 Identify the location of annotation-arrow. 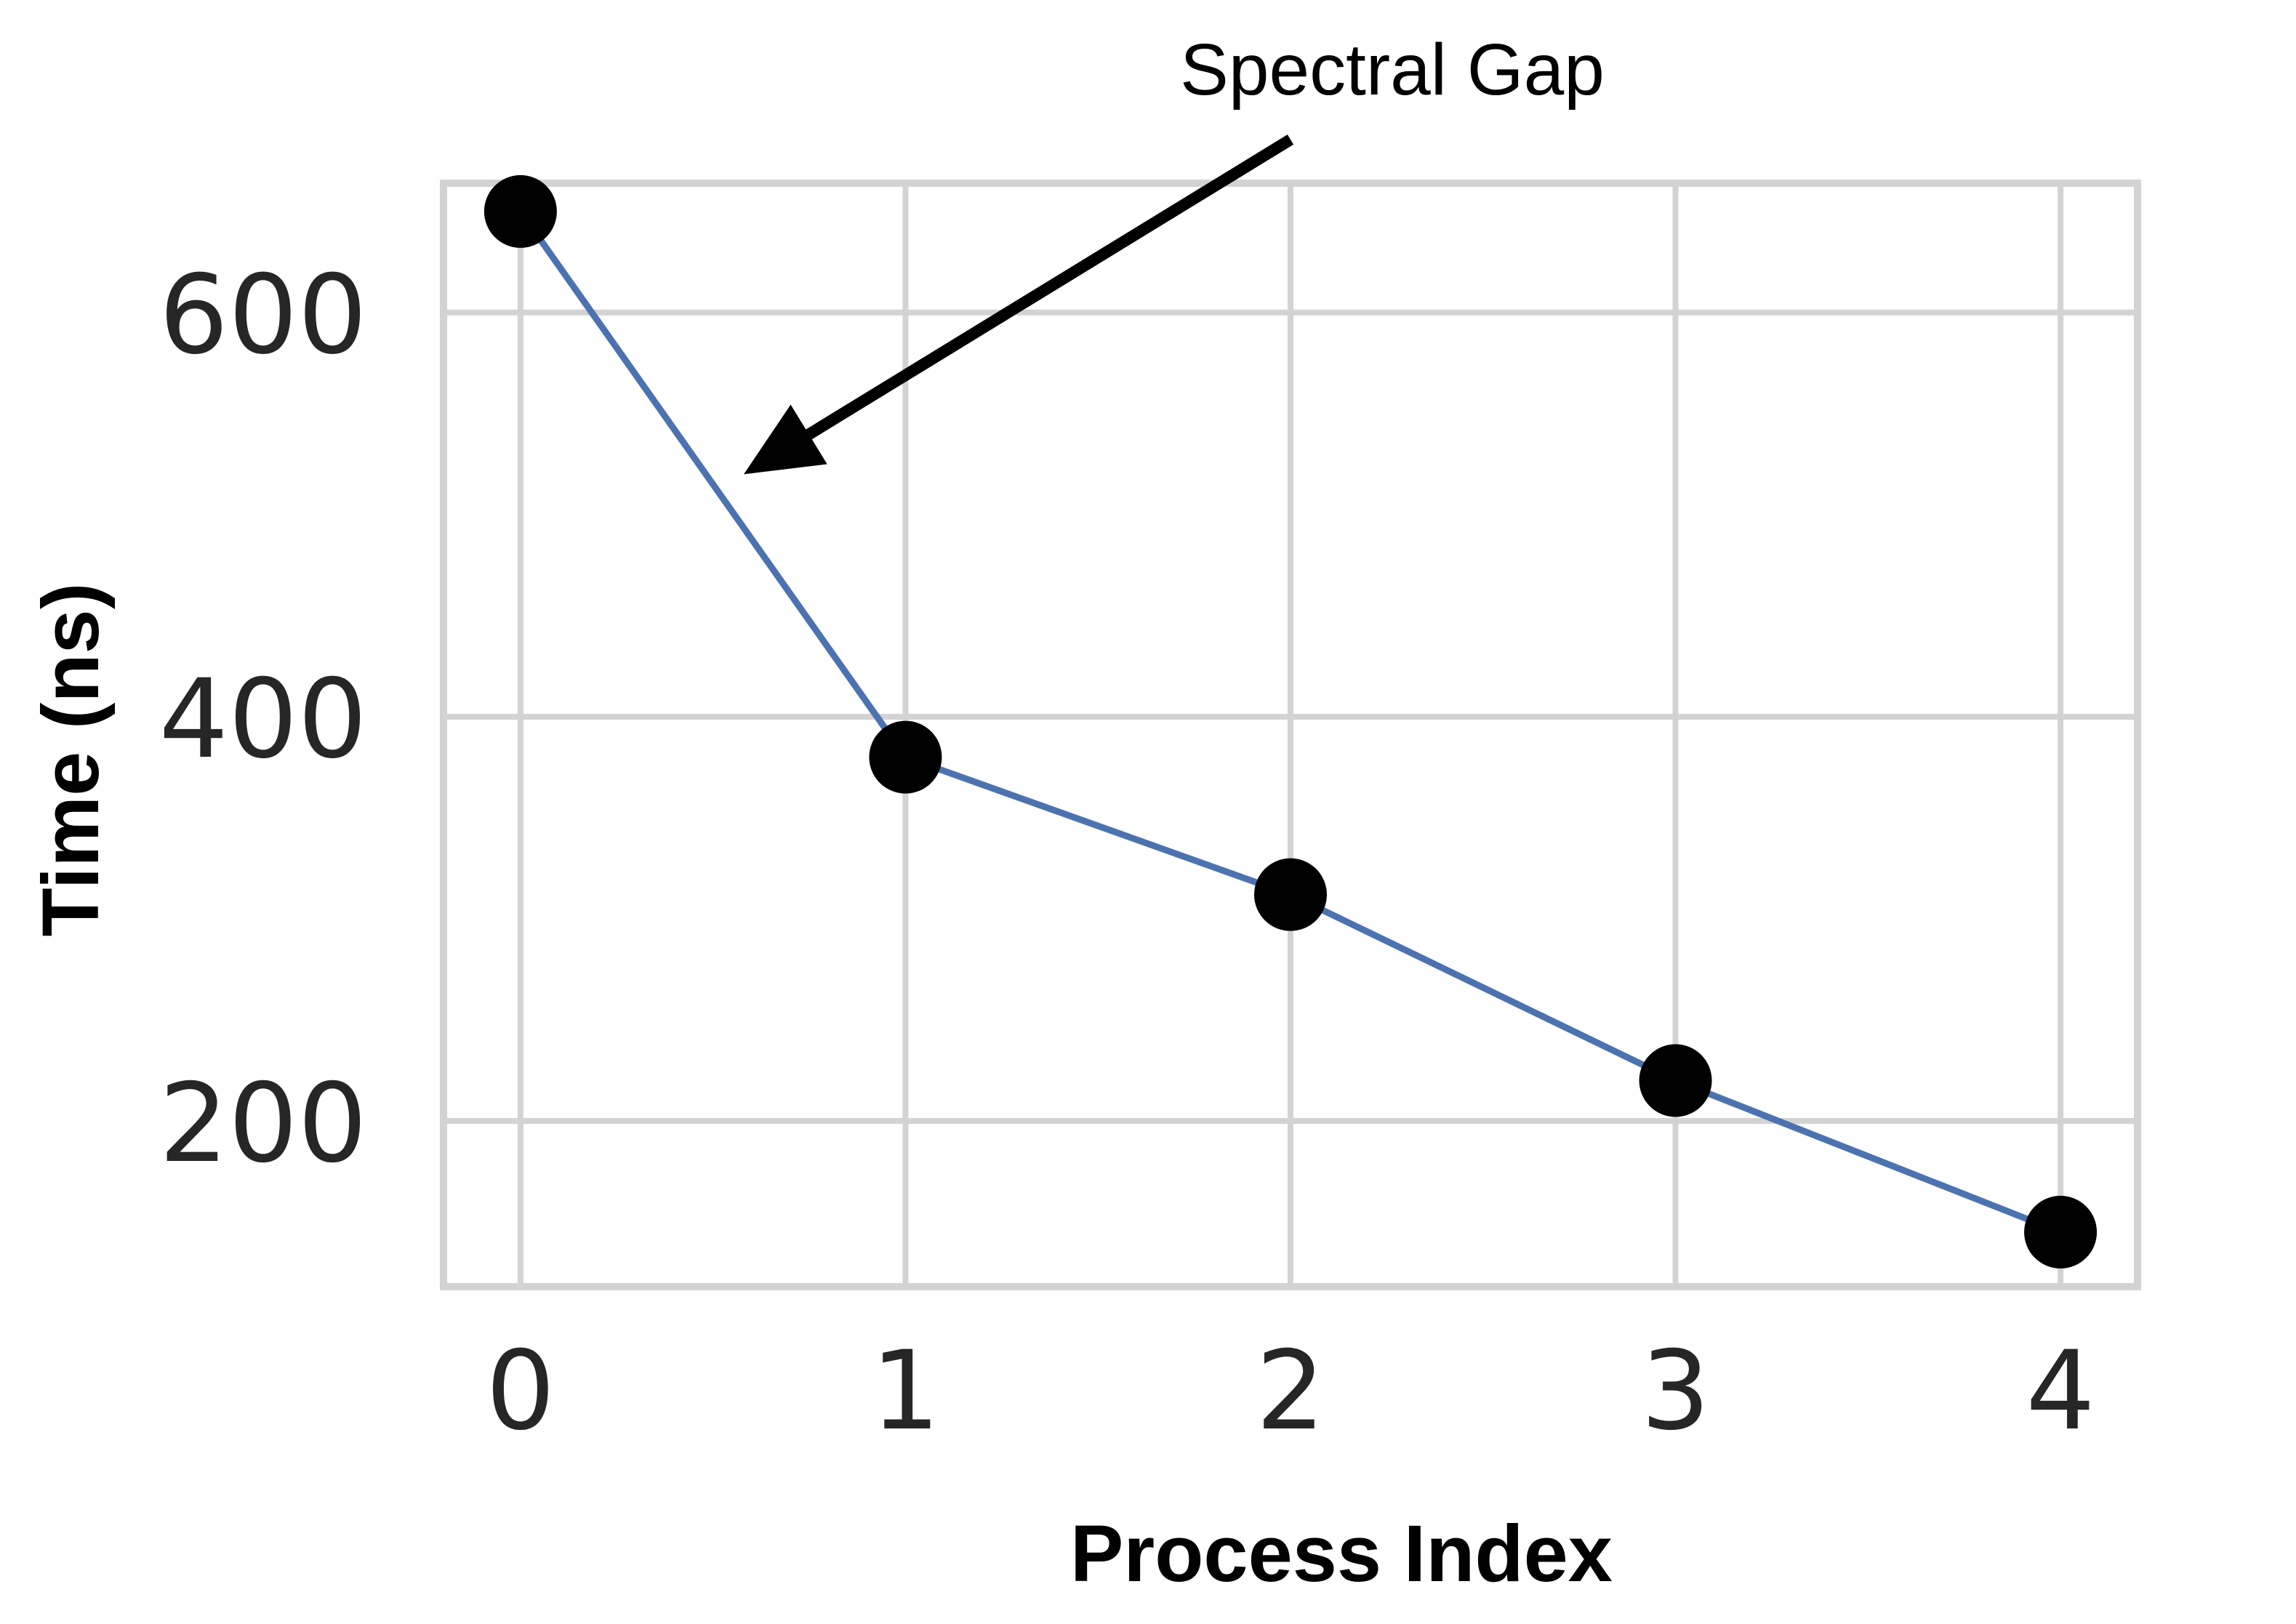
(1050, 287).